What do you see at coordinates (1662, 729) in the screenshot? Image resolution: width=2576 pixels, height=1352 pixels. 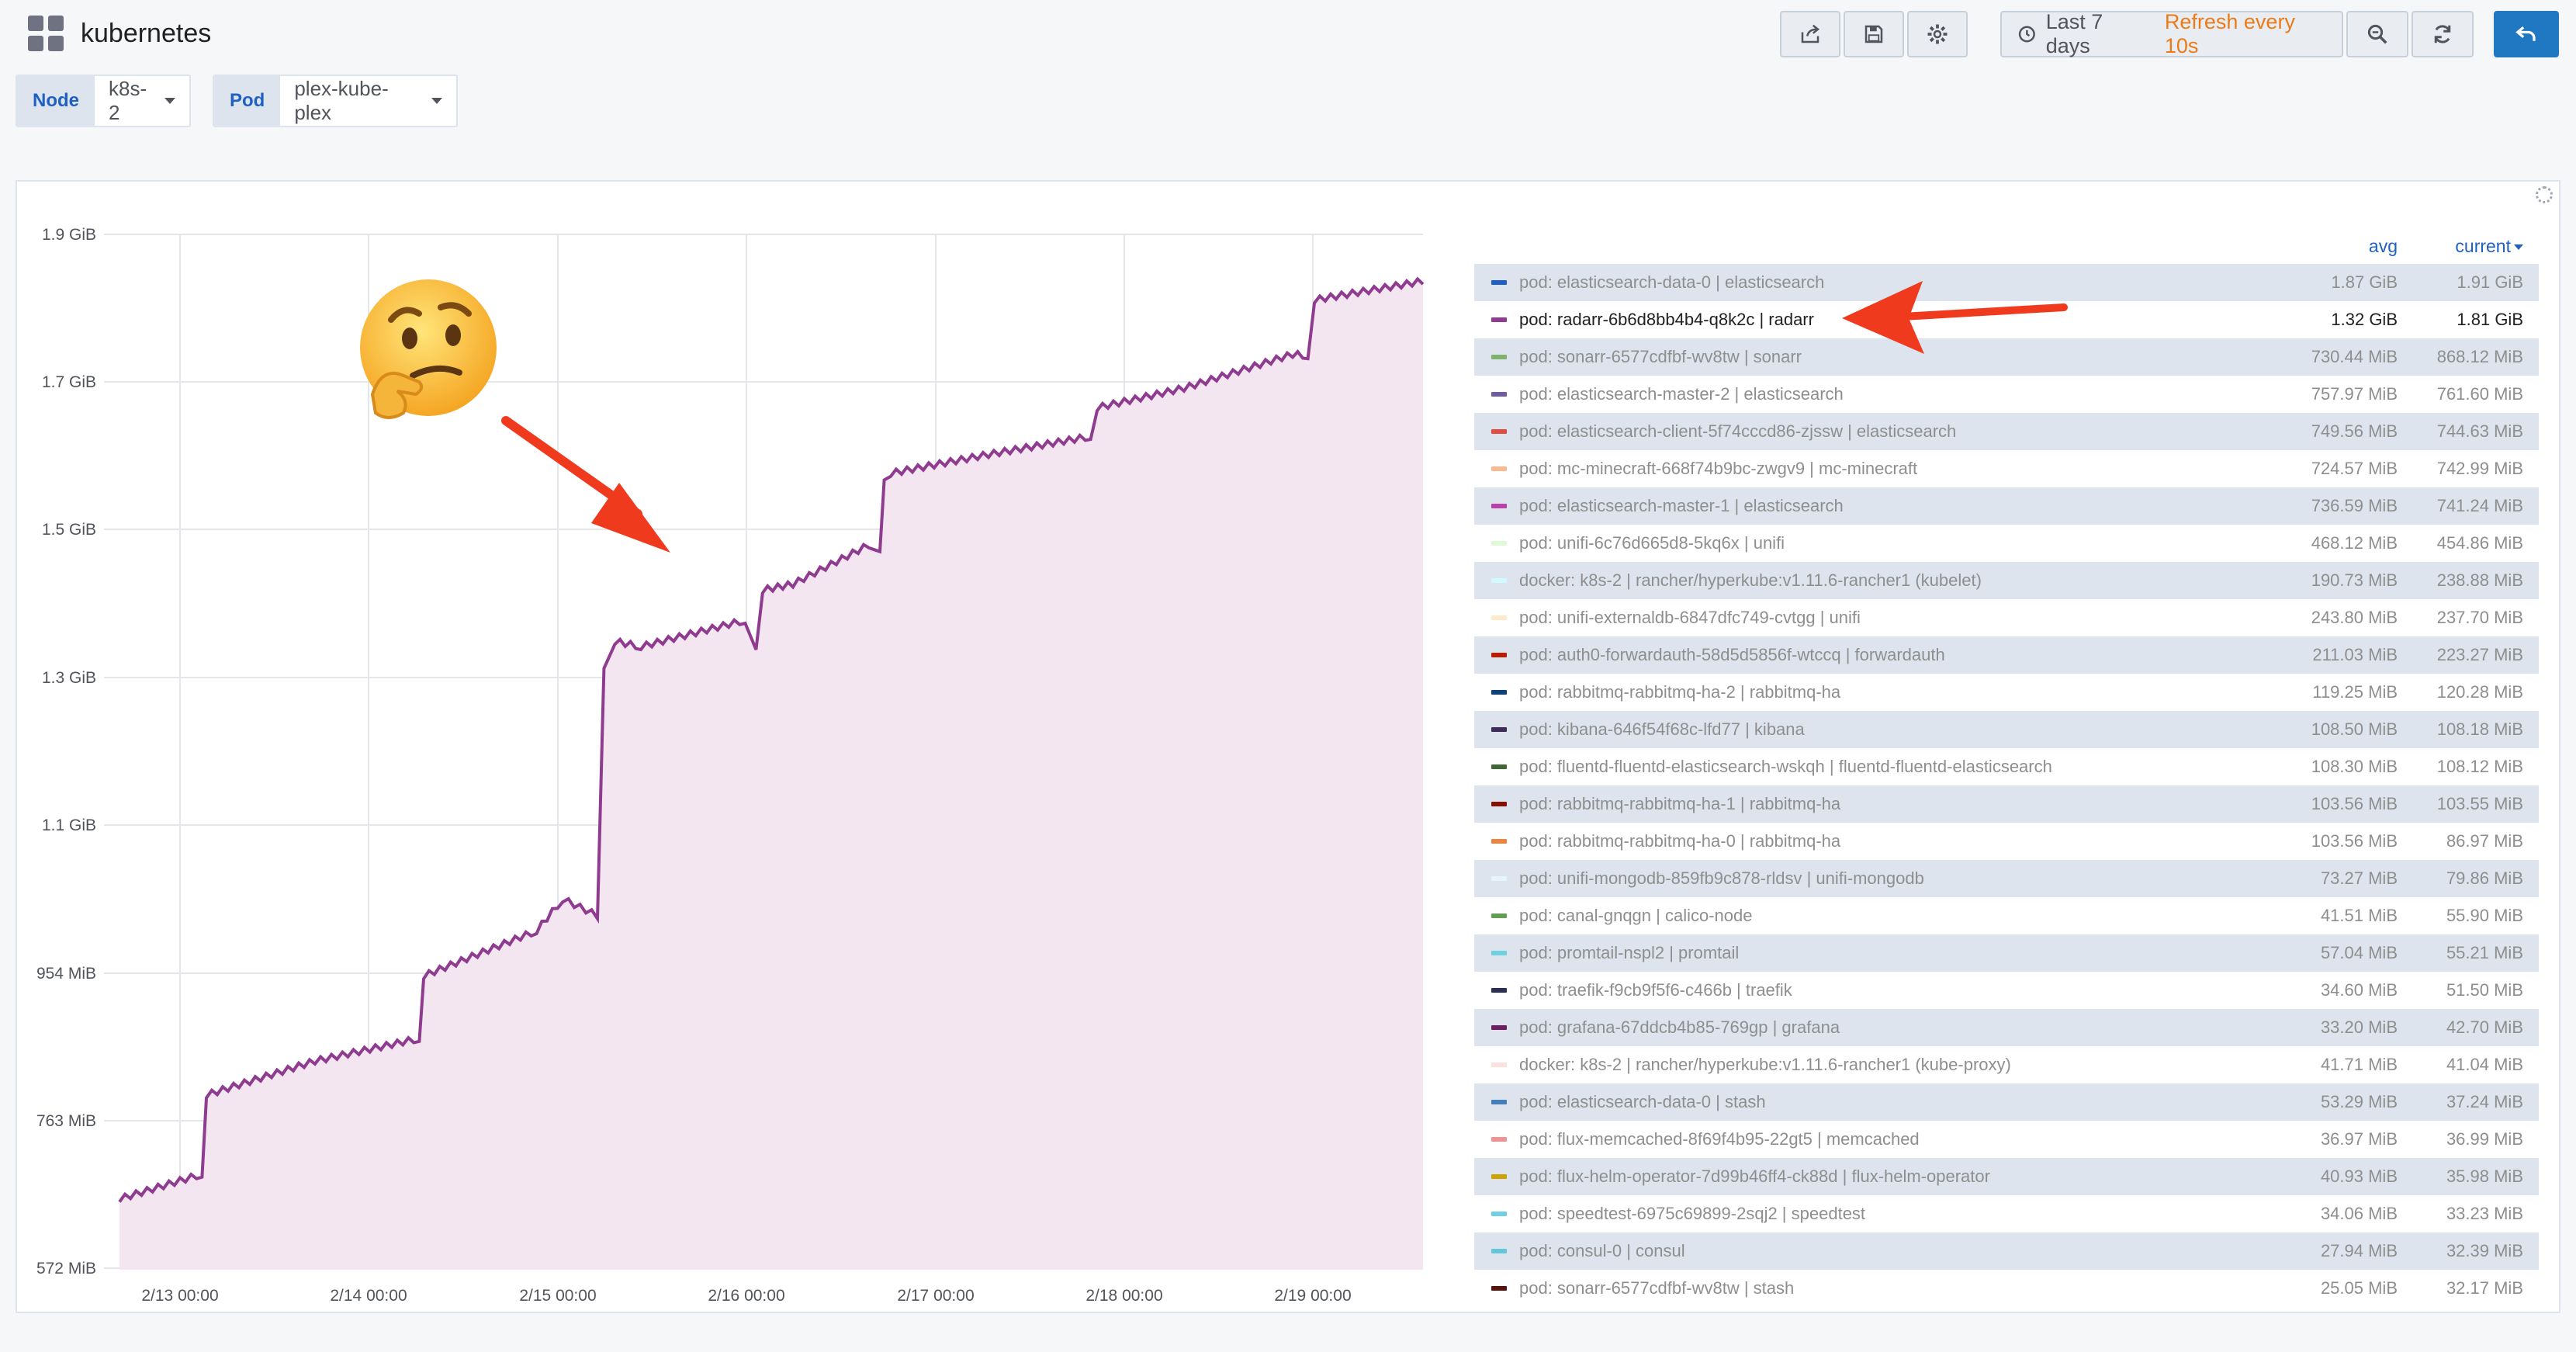 I see `legend-series-name: pod: kibana-646f54f68c-lfd77 | kibana` at bounding box center [1662, 729].